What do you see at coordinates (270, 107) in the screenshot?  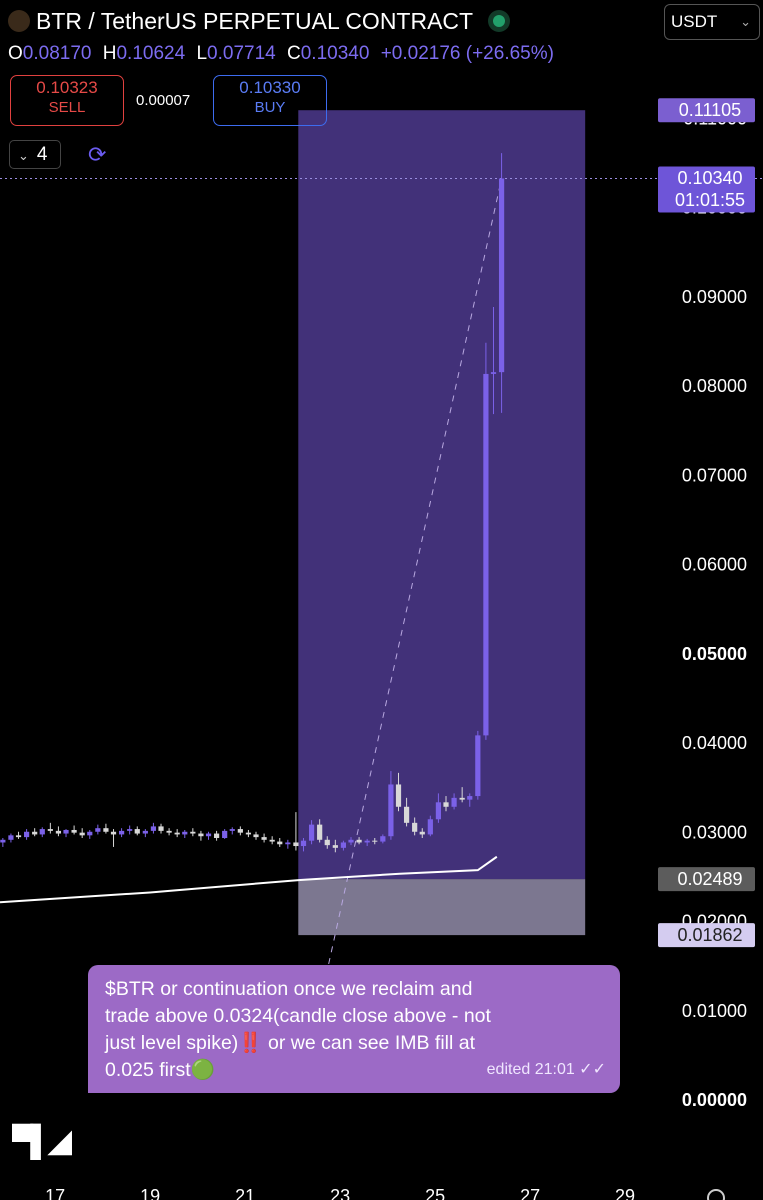 I see `buy-label: BUY` at bounding box center [270, 107].